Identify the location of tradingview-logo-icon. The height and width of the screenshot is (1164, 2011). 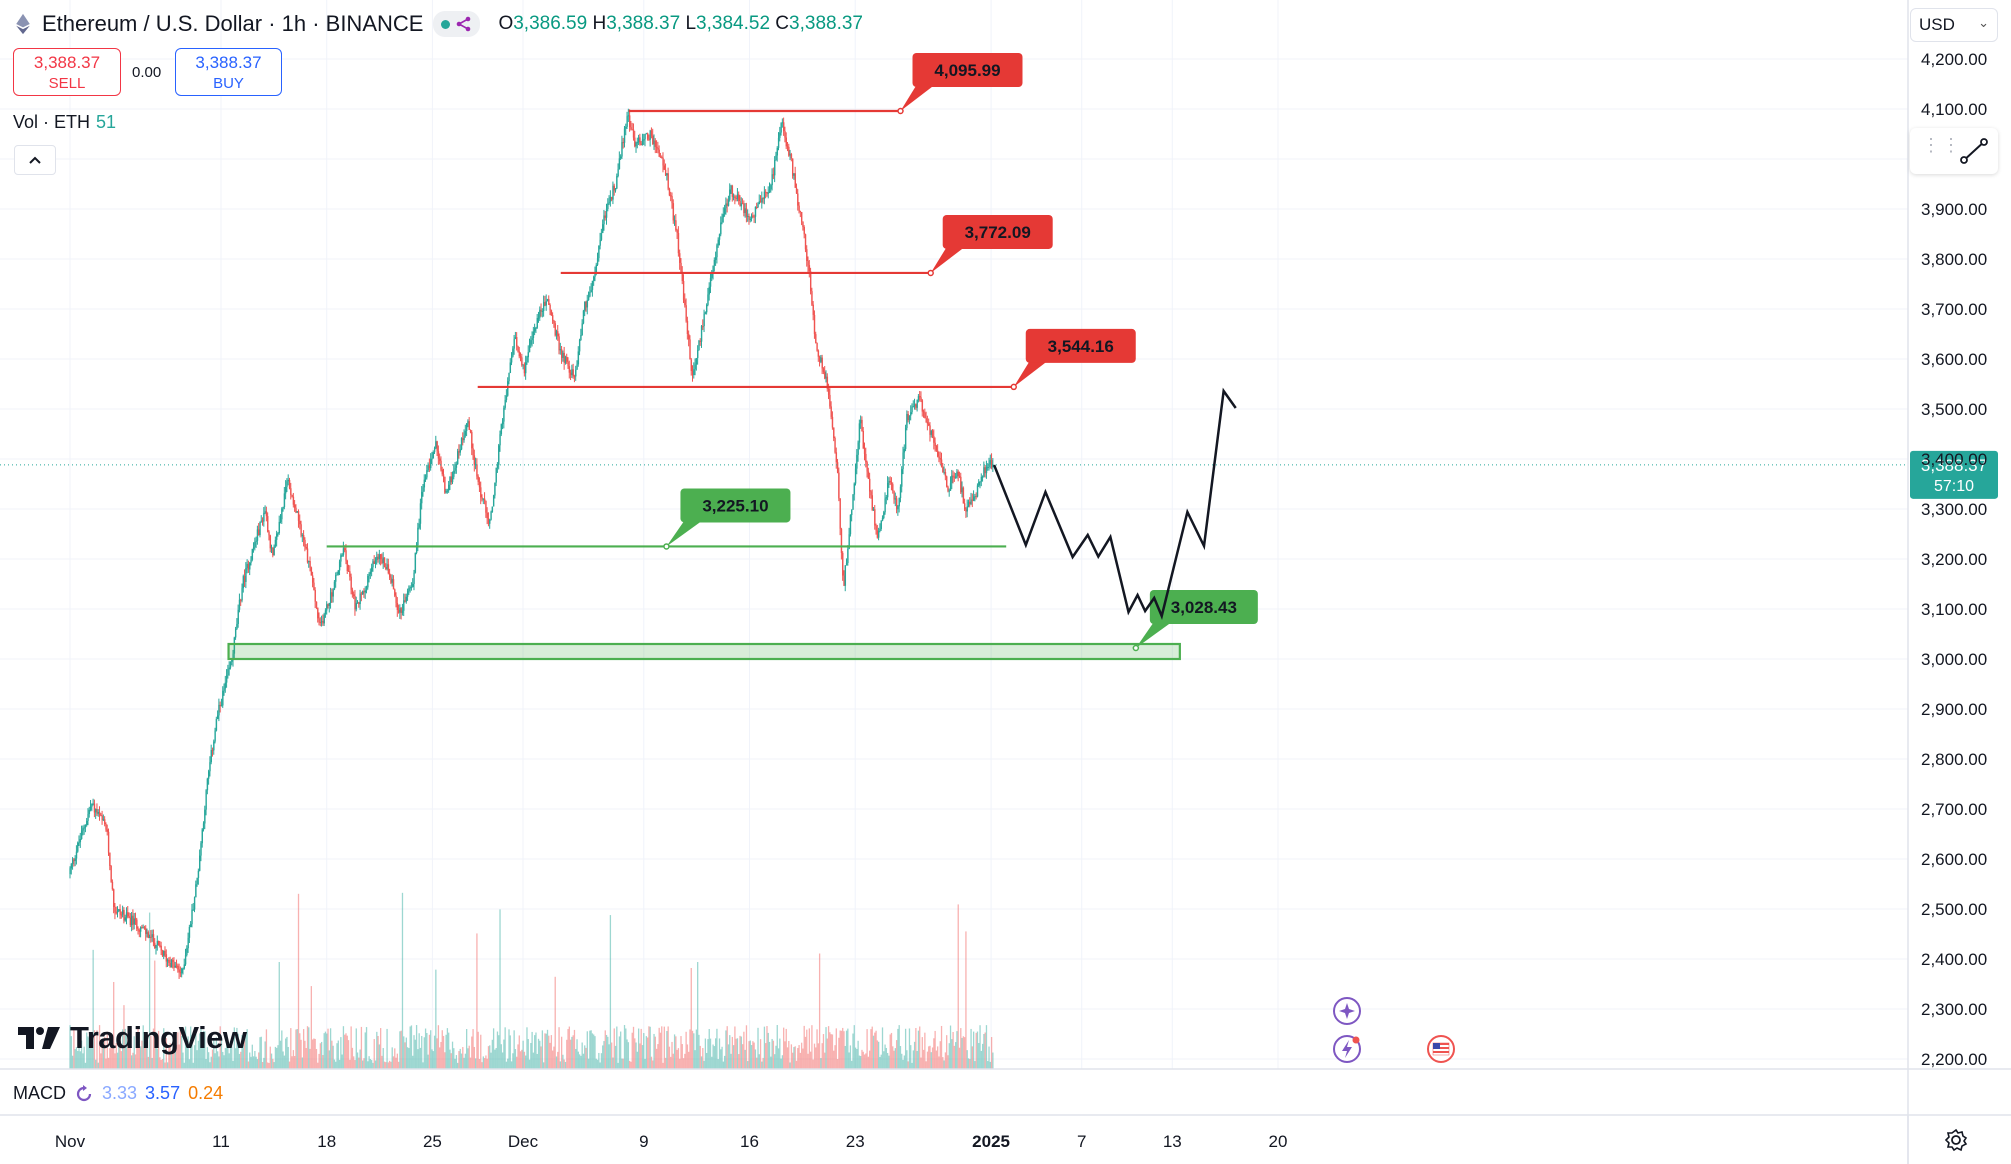
(39, 1038).